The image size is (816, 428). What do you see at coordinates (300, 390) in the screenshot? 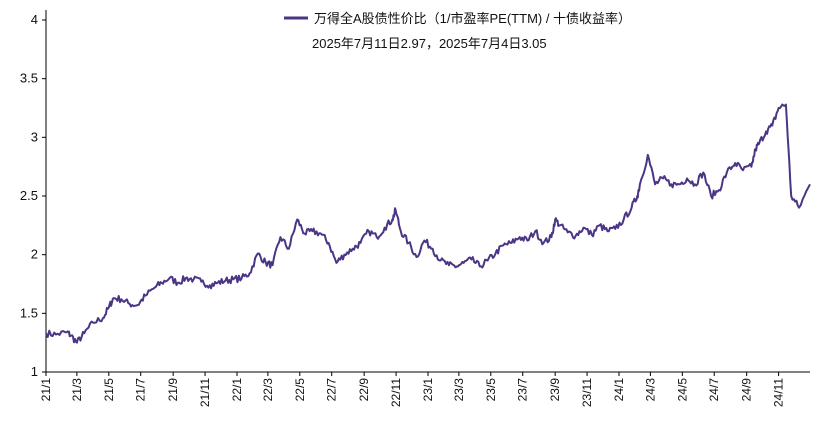
I see `x-tick-label: 22/5` at bounding box center [300, 390].